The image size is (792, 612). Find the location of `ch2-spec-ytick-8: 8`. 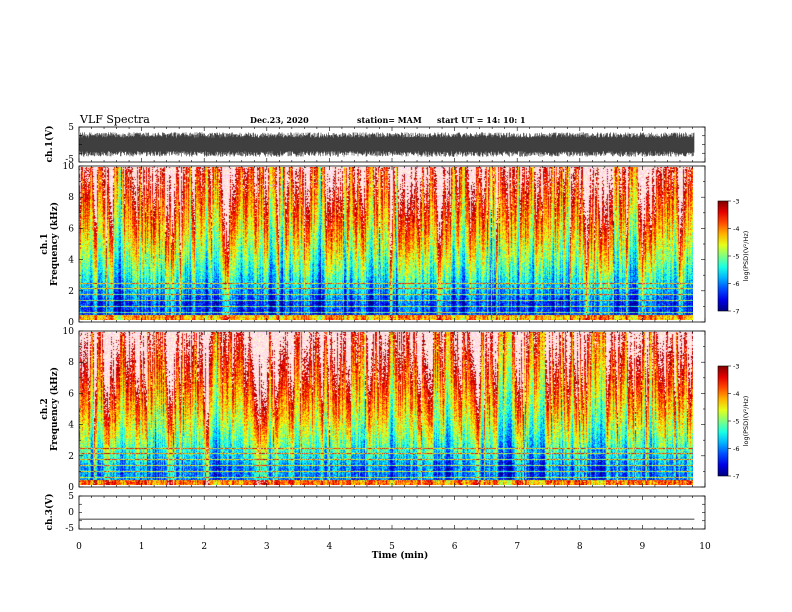

ch2-spec-ytick-8: 8 is located at coordinates (71, 363).